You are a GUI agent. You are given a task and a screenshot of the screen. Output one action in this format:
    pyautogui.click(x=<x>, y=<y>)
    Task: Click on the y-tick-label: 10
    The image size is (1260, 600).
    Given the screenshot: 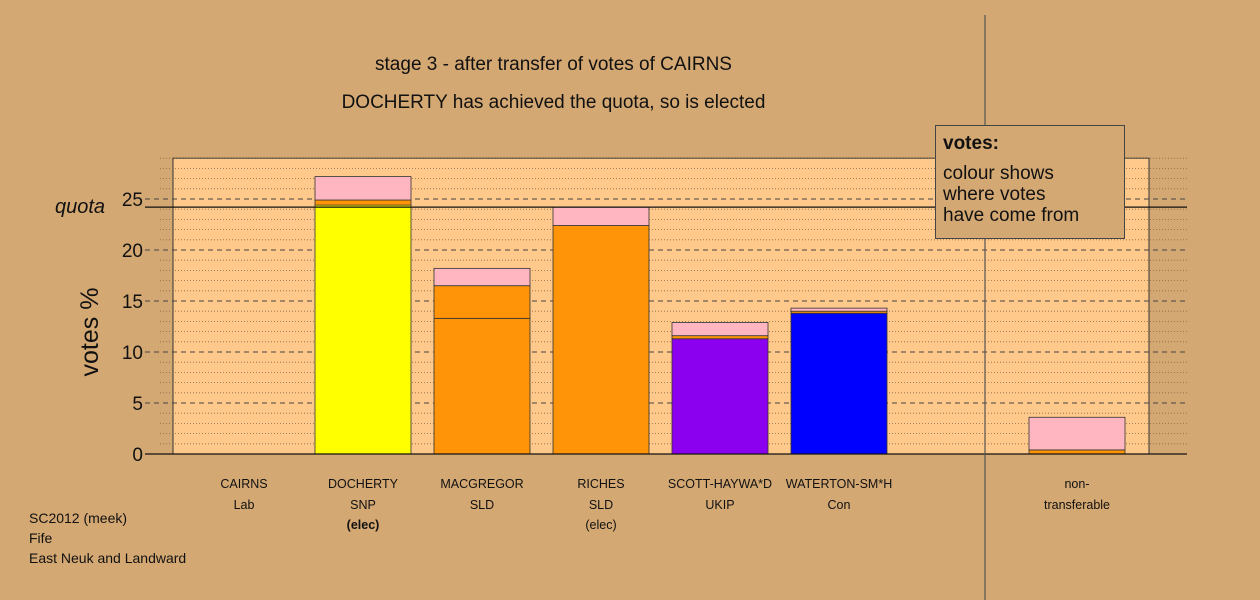 What is the action you would take?
    pyautogui.click(x=132, y=353)
    